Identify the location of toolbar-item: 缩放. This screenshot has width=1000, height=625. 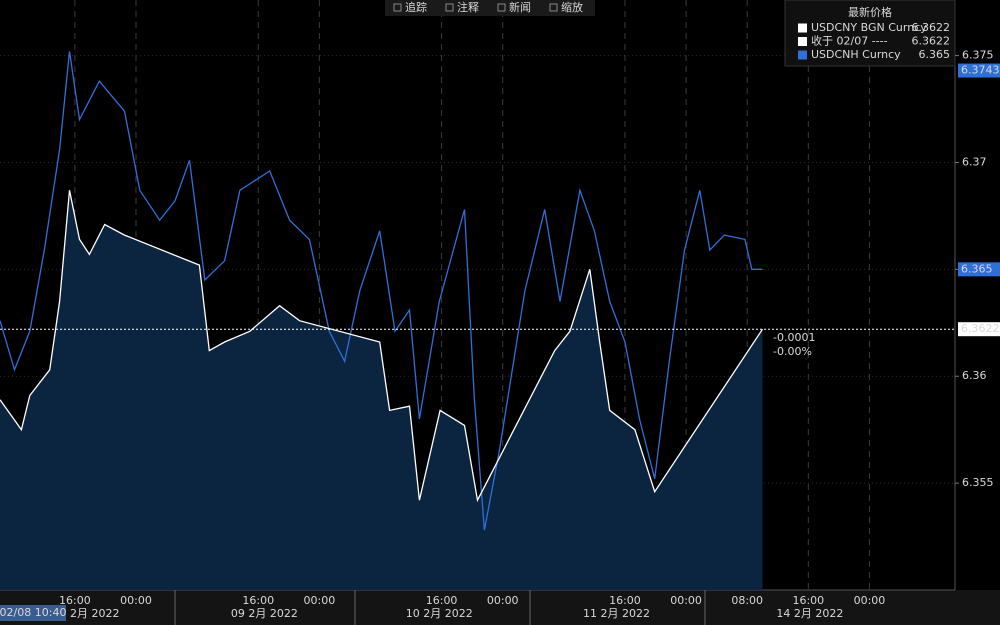
(572, 7).